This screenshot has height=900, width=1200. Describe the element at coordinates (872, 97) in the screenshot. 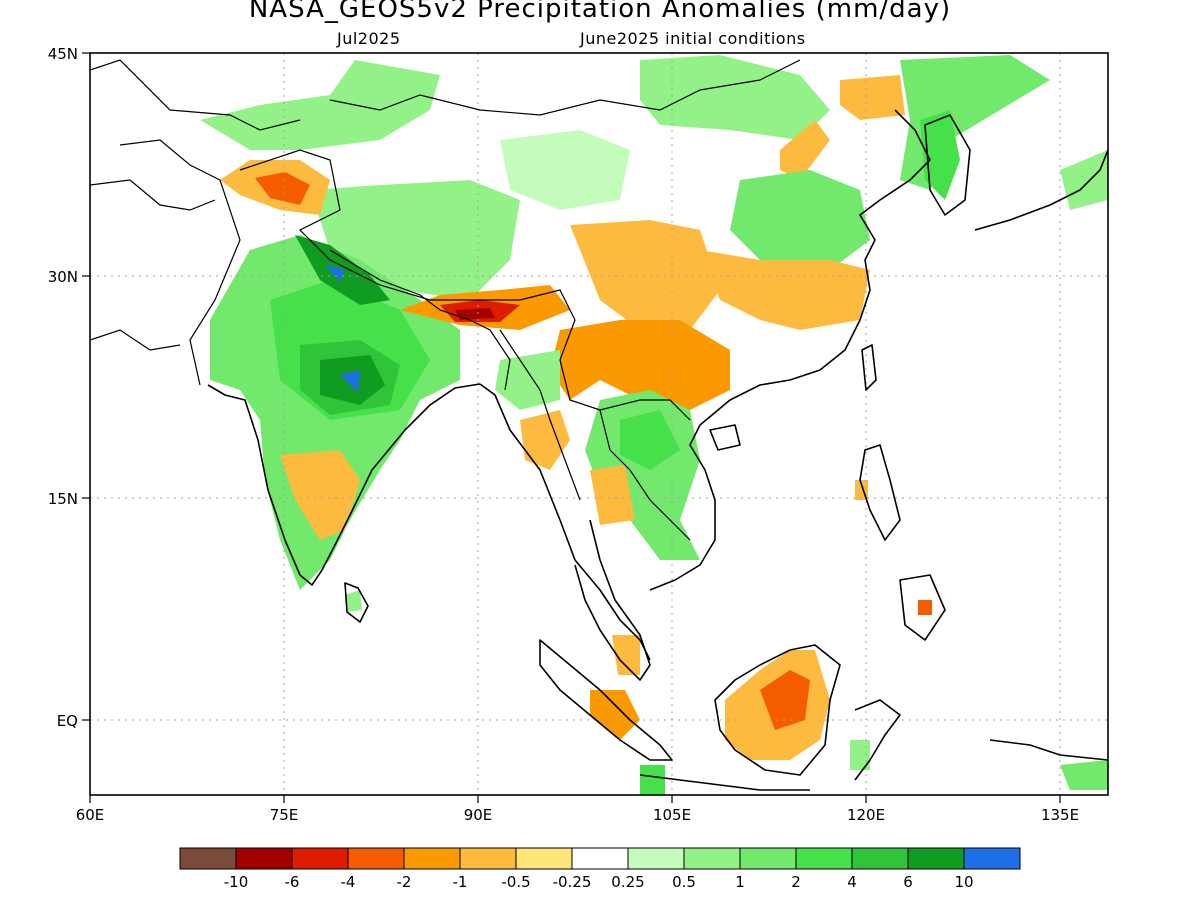

I see `anomaly-region-north-china-orange` at that location.